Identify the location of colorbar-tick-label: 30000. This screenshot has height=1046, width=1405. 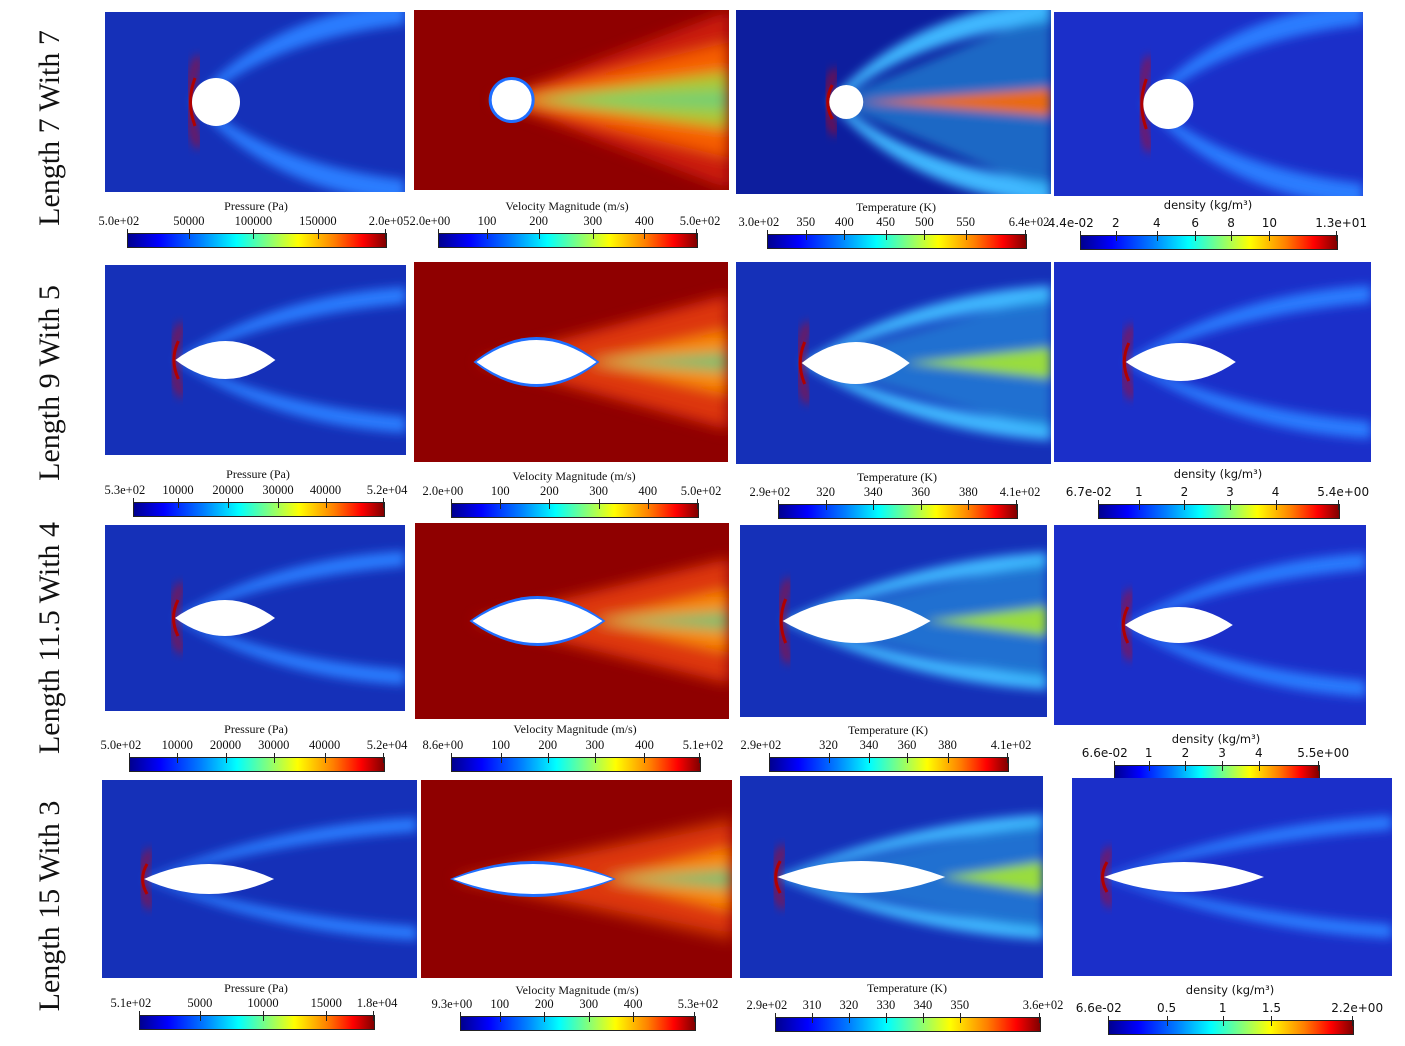
(274, 745).